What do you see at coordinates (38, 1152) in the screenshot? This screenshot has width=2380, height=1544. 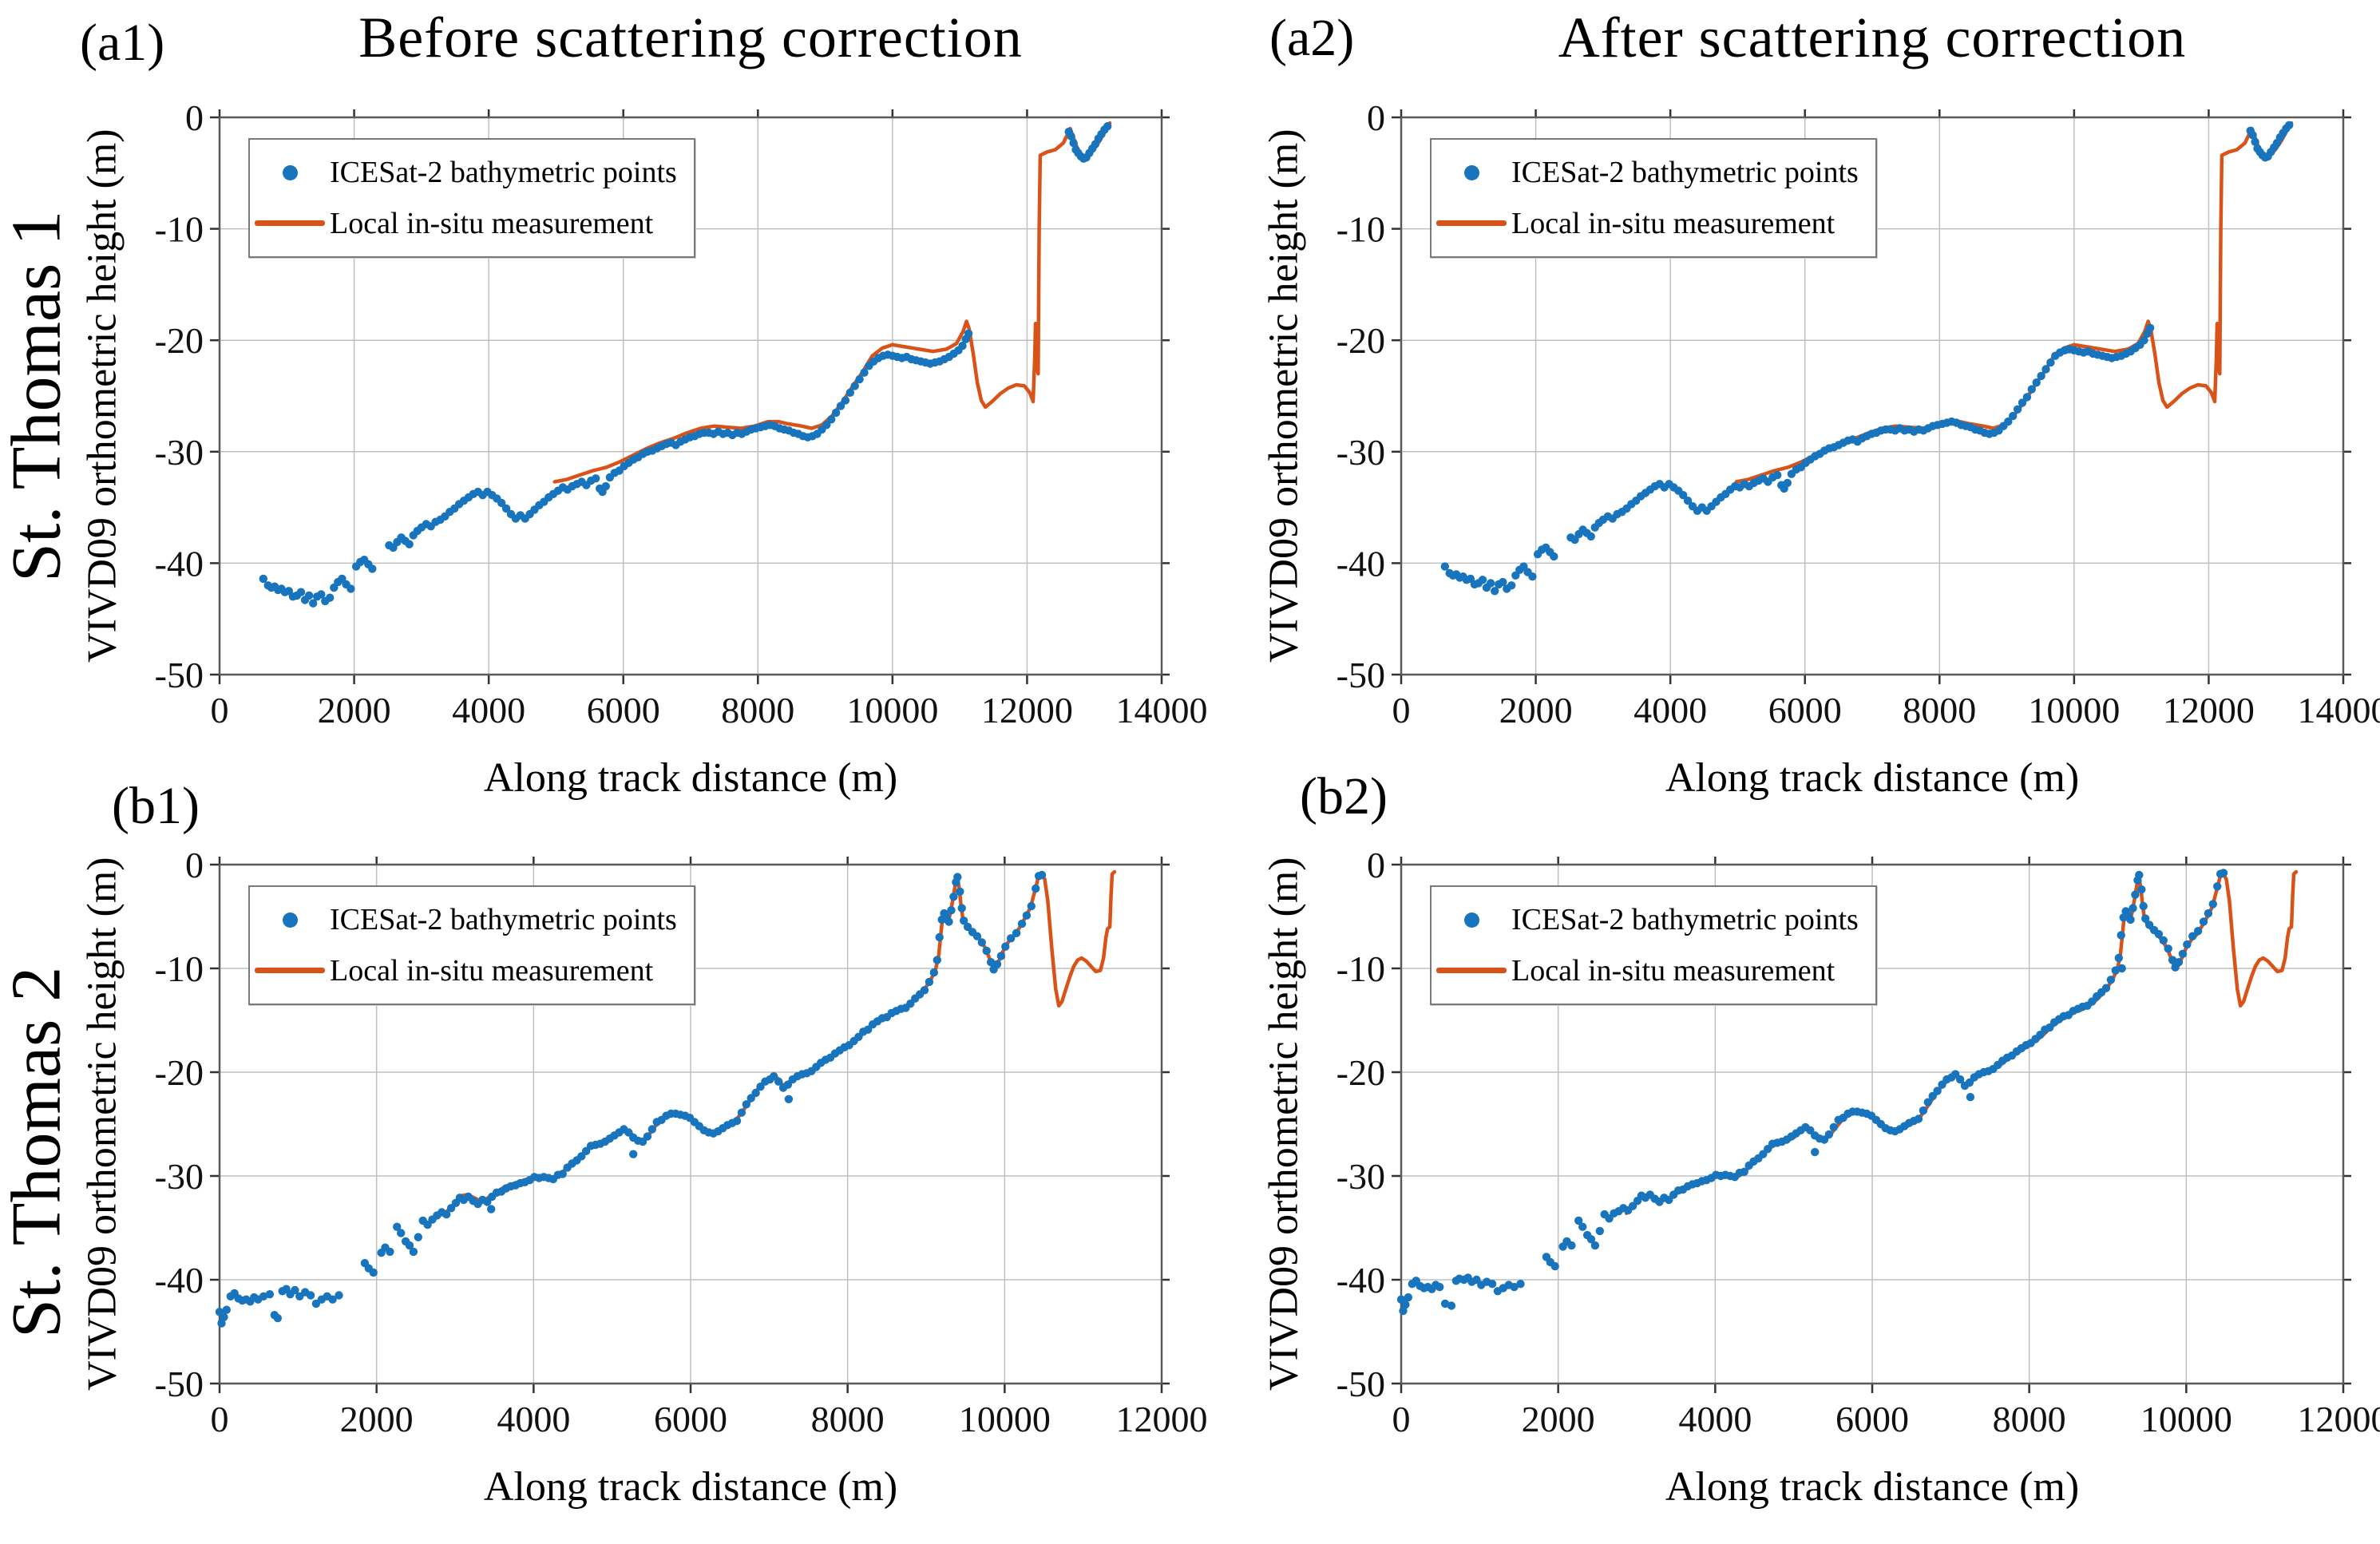 I see `row-label-st-thomas-2: St. Thomas 2` at bounding box center [38, 1152].